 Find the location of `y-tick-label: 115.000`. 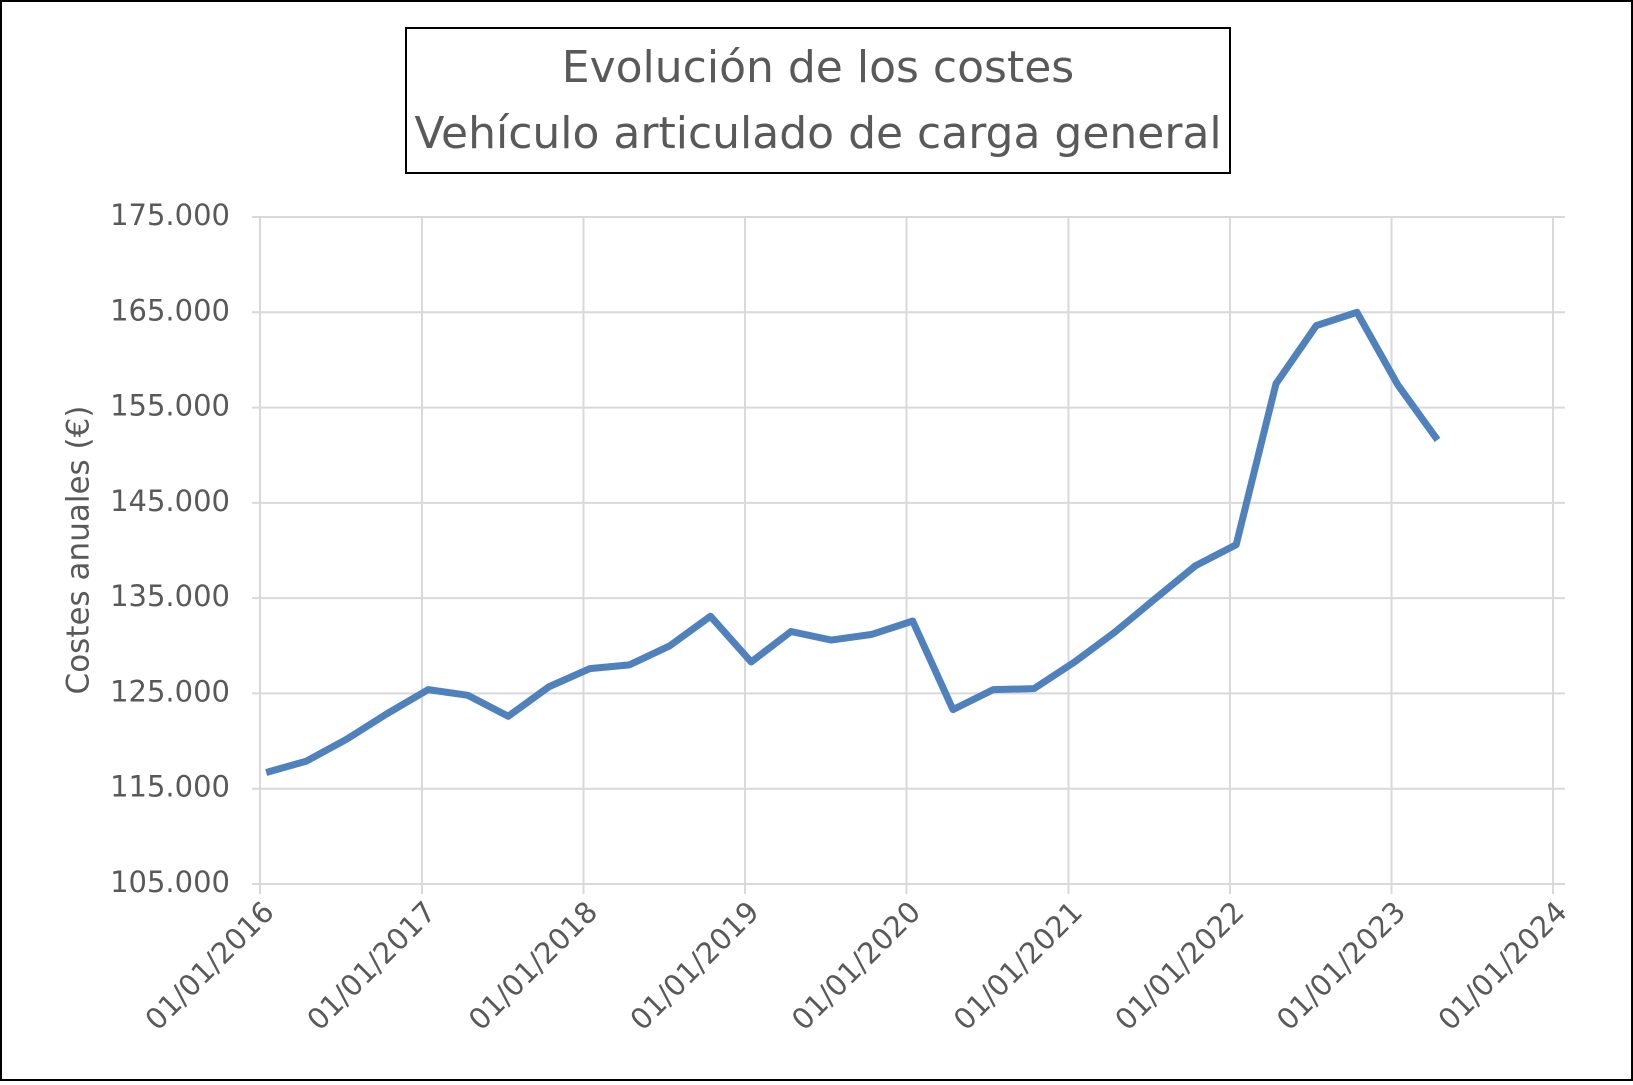

y-tick-label: 115.000 is located at coordinates (170, 787).